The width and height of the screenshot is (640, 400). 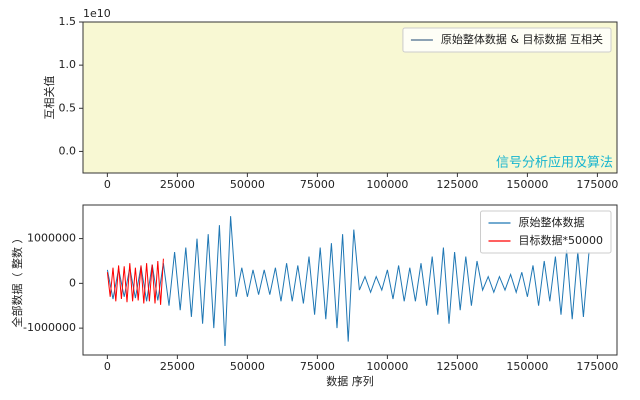 What do you see at coordinates (68, 150) in the screenshot?
I see `y-tick-label: 0.0` at bounding box center [68, 150].